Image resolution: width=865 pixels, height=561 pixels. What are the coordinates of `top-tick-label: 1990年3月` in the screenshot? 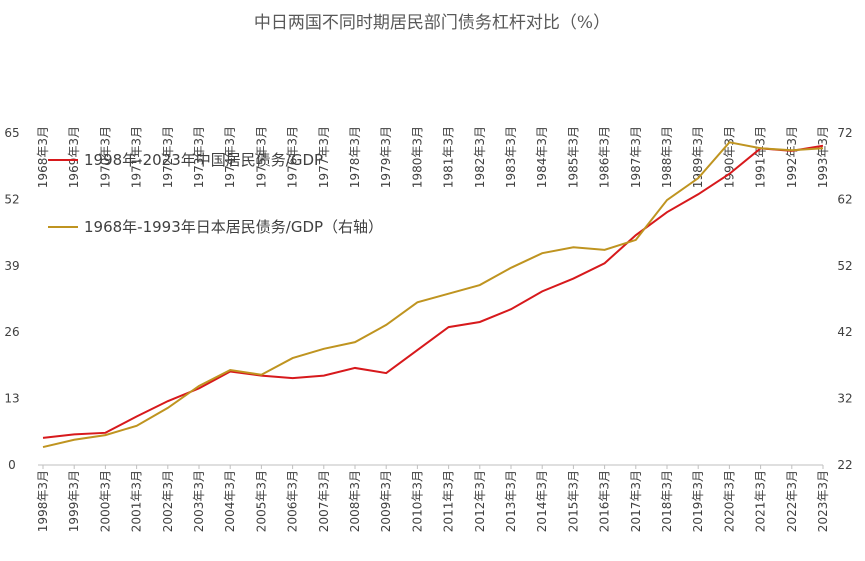 It's located at (729, 157).